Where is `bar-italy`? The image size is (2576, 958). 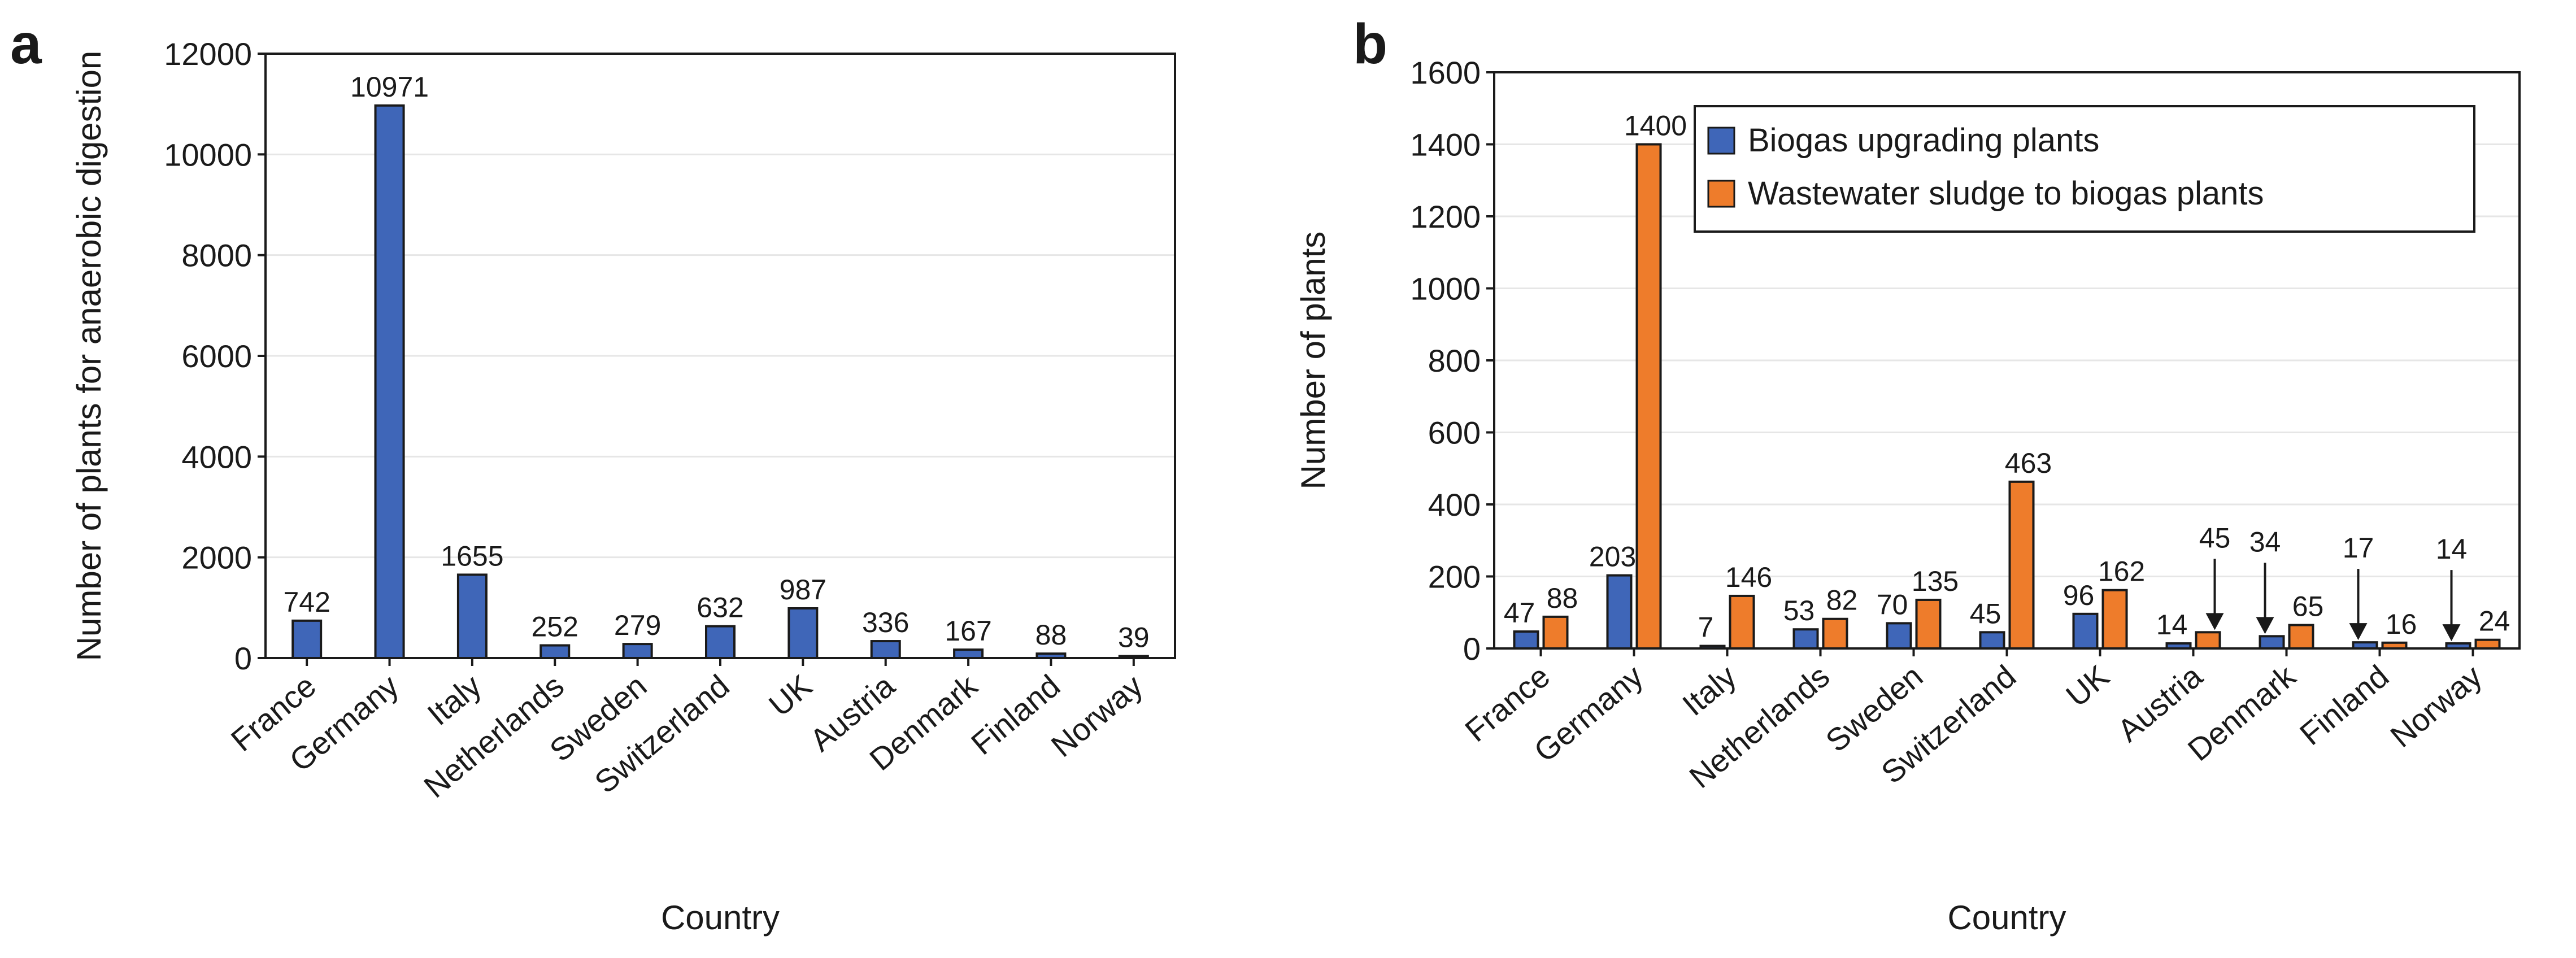
bar-italy is located at coordinates (472, 616).